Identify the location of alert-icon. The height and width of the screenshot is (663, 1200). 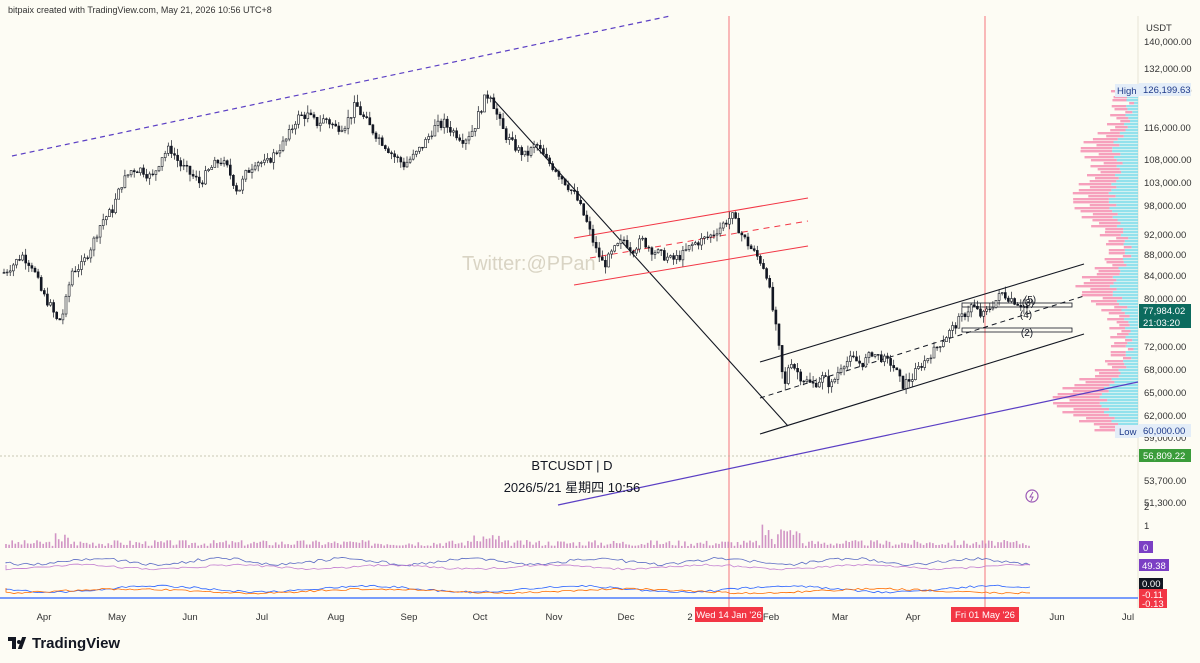
(1032, 496).